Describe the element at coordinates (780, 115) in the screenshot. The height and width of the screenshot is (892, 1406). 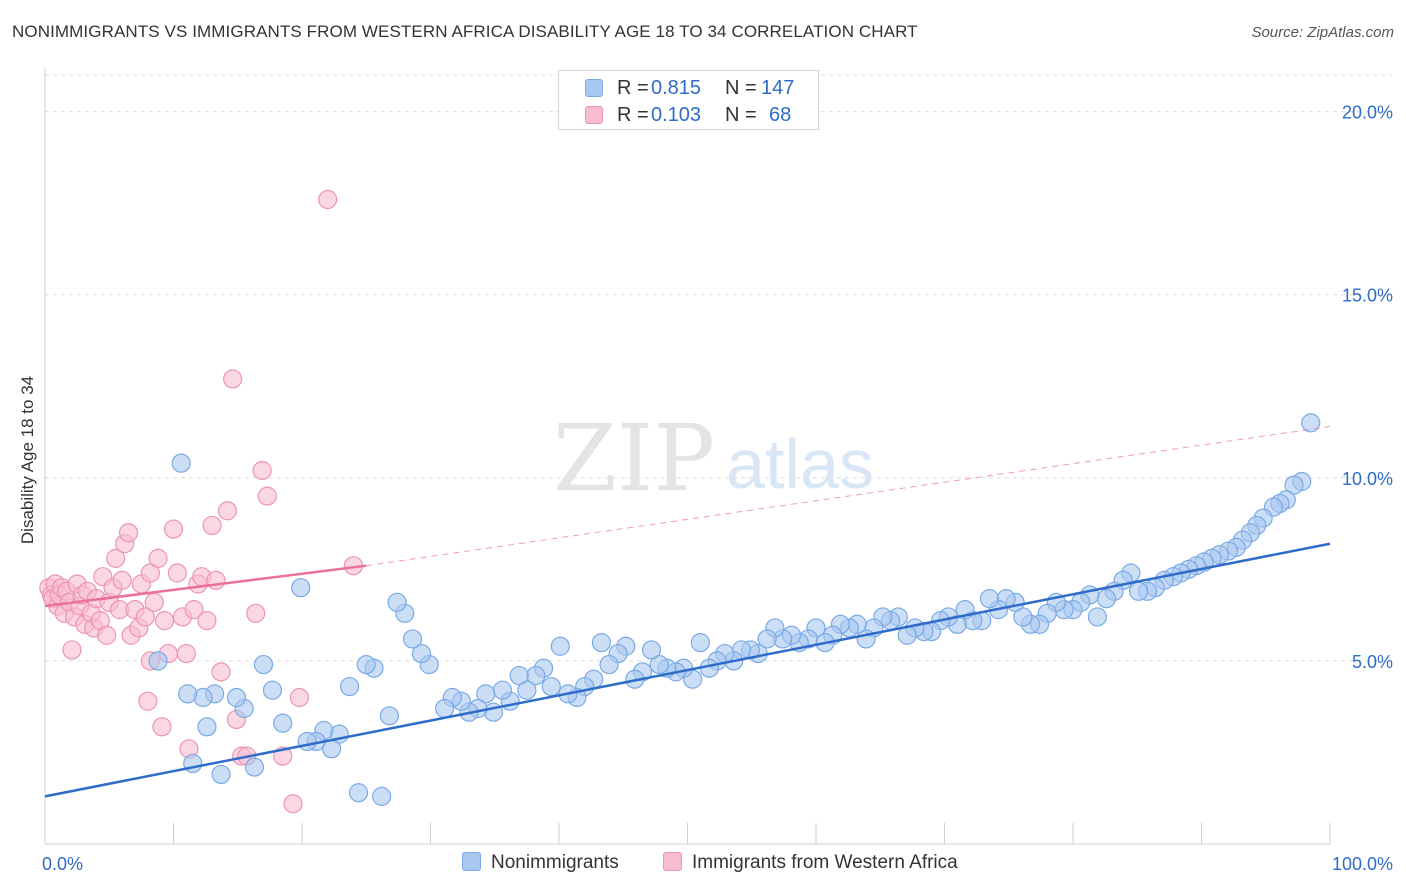
I see `n-value: 68` at that location.